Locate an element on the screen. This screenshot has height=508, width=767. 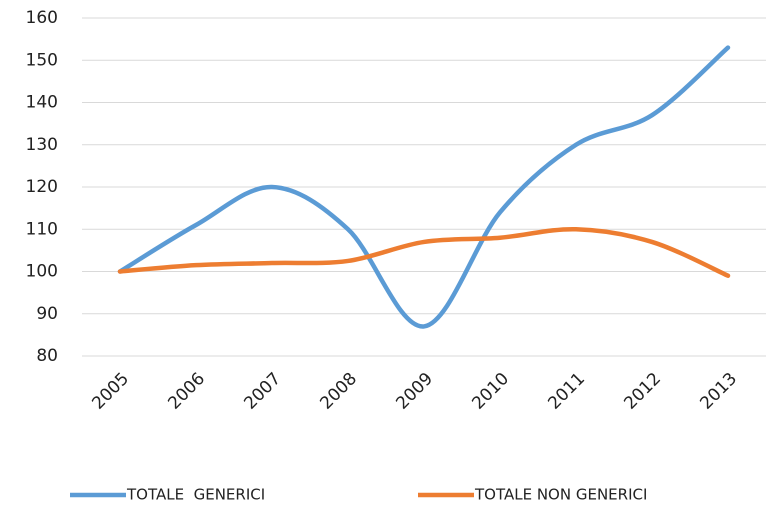
legend-label: TOTALE GENERICI is located at coordinates (195, 495).